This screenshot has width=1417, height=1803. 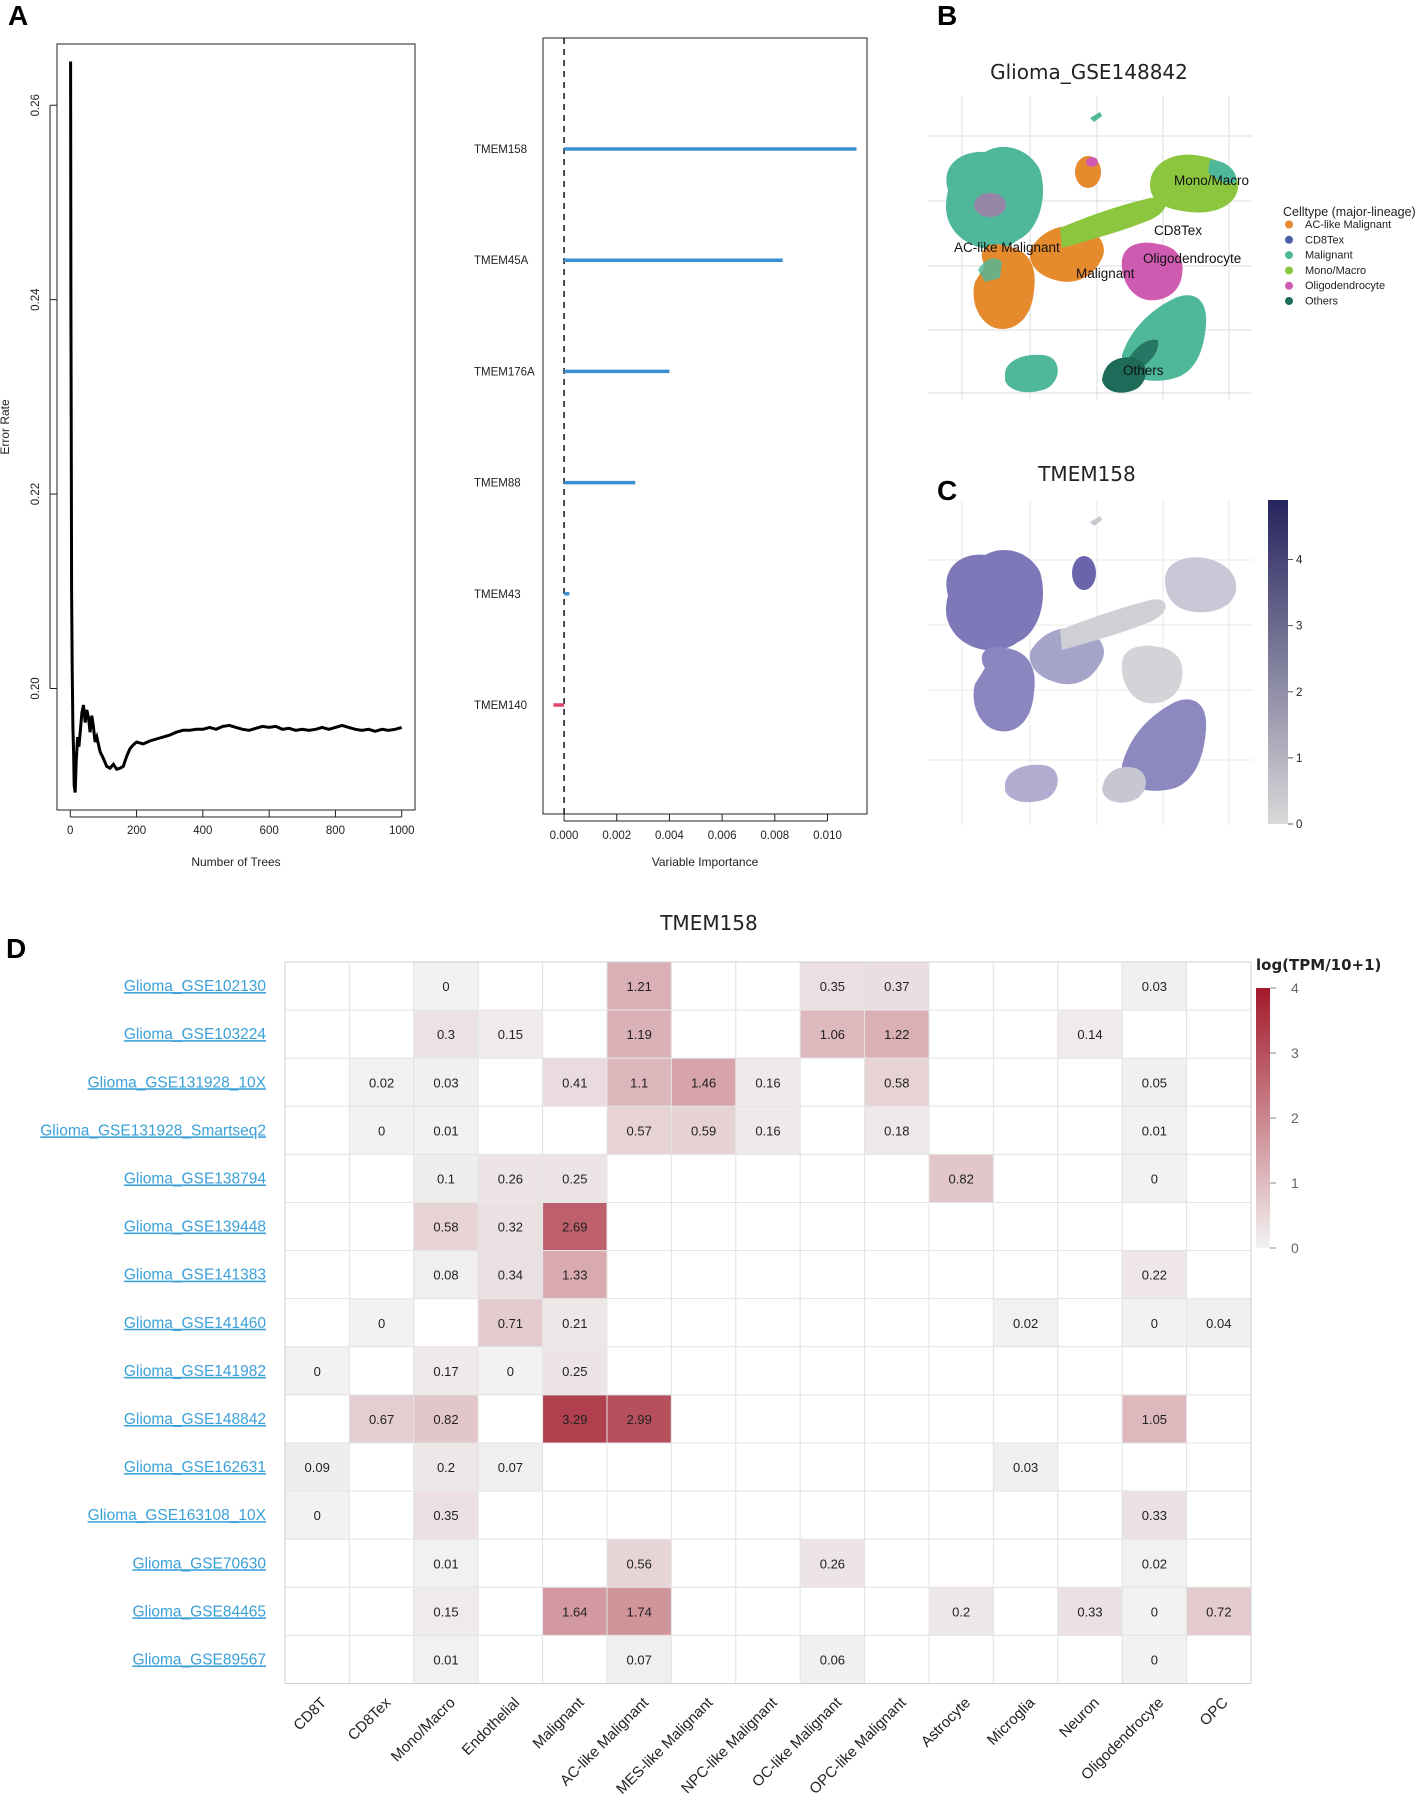 I want to click on colorbar-tick-label: 1, so click(x=1299, y=759).